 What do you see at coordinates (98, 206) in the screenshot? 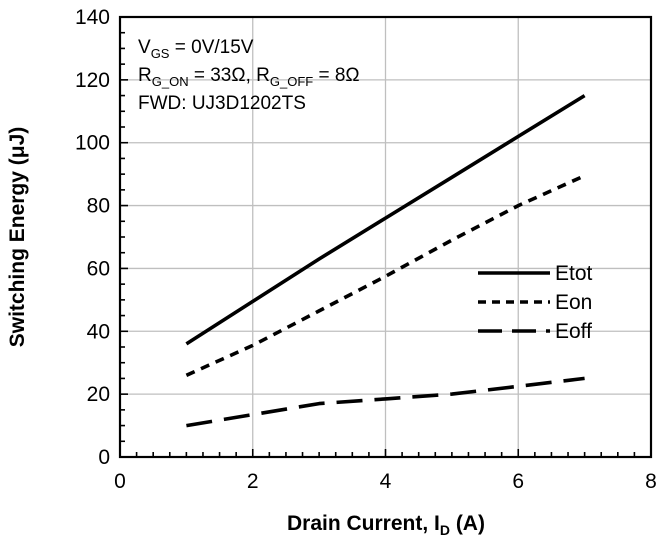
I see `y-tick-label: 80` at bounding box center [98, 206].